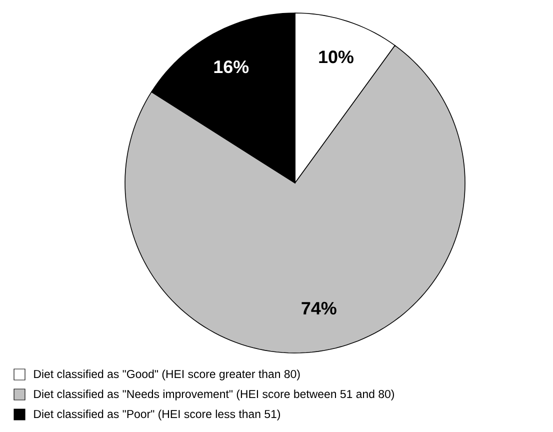 The height and width of the screenshot is (432, 553). Describe the element at coordinates (157, 415) in the screenshot. I see `legend-label: Diet classified as "Poor" (HEI score less than 51)` at that location.